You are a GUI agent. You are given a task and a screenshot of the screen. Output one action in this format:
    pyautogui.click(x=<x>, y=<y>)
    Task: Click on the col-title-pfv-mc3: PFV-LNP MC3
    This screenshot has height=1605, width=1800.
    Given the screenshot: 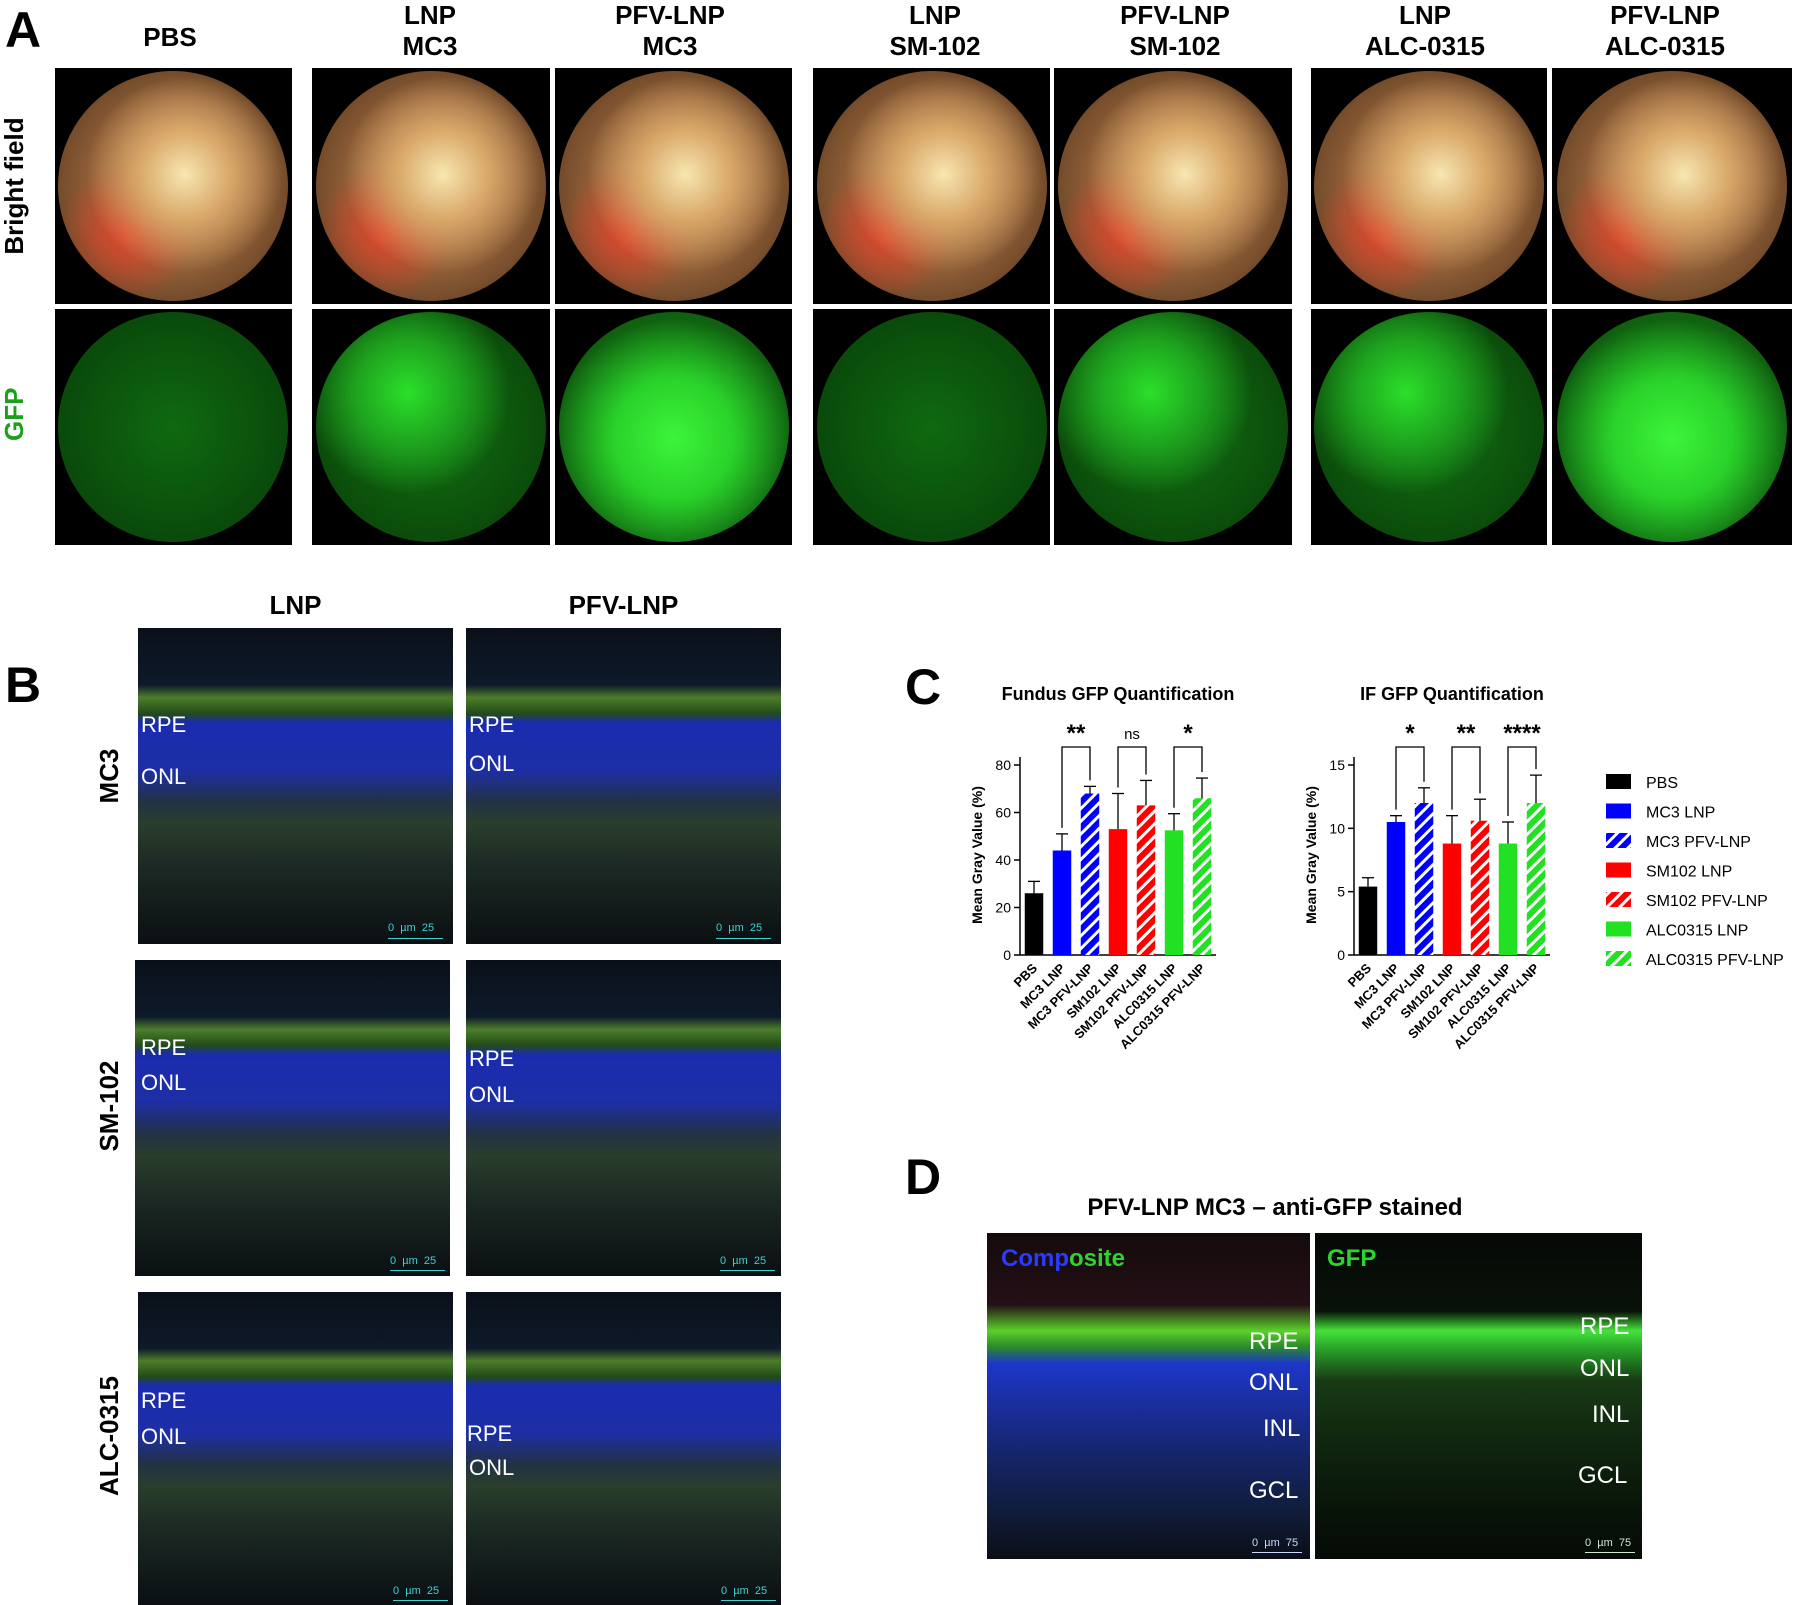 What is the action you would take?
    pyautogui.click(x=670, y=30)
    